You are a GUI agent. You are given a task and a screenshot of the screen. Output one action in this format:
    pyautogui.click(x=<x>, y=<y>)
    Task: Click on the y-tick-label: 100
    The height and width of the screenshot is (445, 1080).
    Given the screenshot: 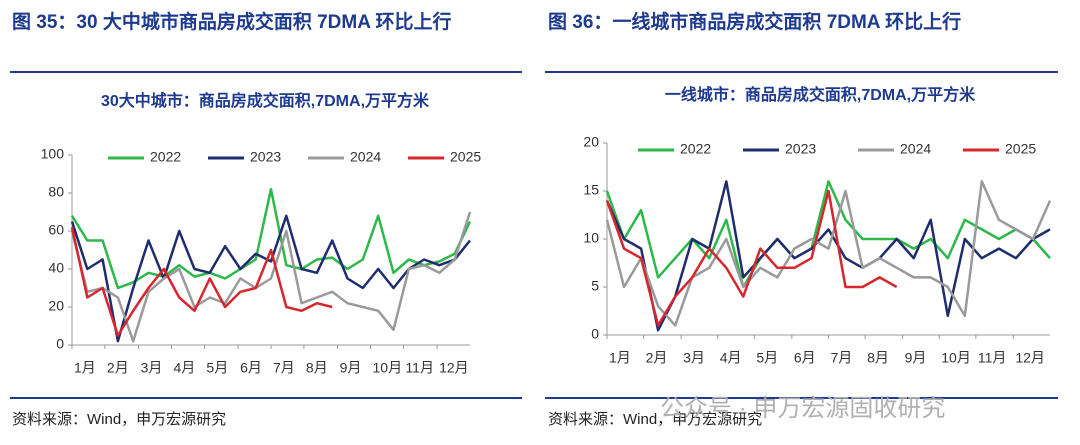 What is the action you would take?
    pyautogui.click(x=53, y=154)
    